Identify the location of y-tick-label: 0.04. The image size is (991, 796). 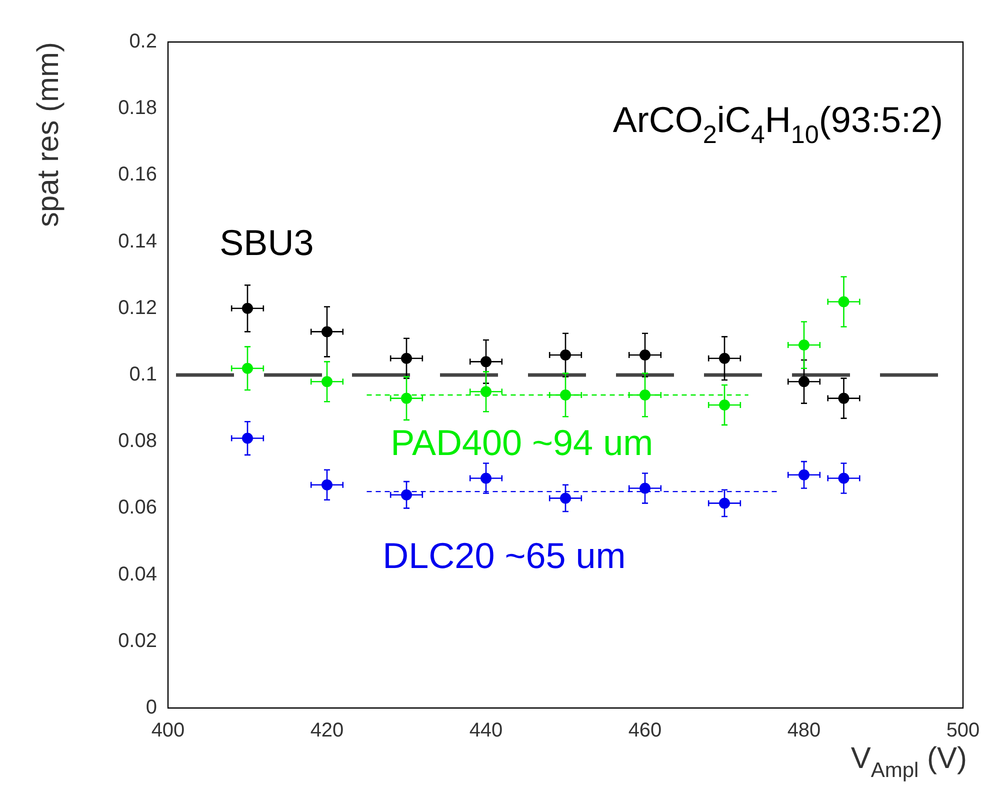
(137, 574).